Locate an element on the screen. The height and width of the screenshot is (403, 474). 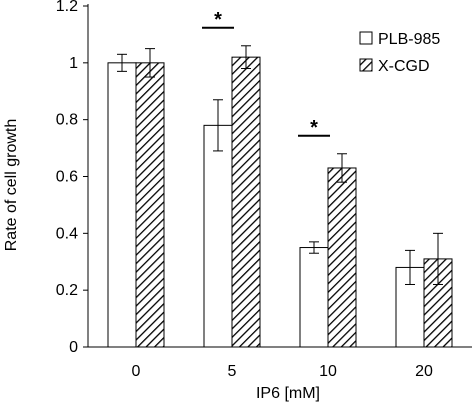
y-axis-ticks: 0 0.2 0.4 0.6 0.8 1 1.2 is located at coordinates (72, 178).